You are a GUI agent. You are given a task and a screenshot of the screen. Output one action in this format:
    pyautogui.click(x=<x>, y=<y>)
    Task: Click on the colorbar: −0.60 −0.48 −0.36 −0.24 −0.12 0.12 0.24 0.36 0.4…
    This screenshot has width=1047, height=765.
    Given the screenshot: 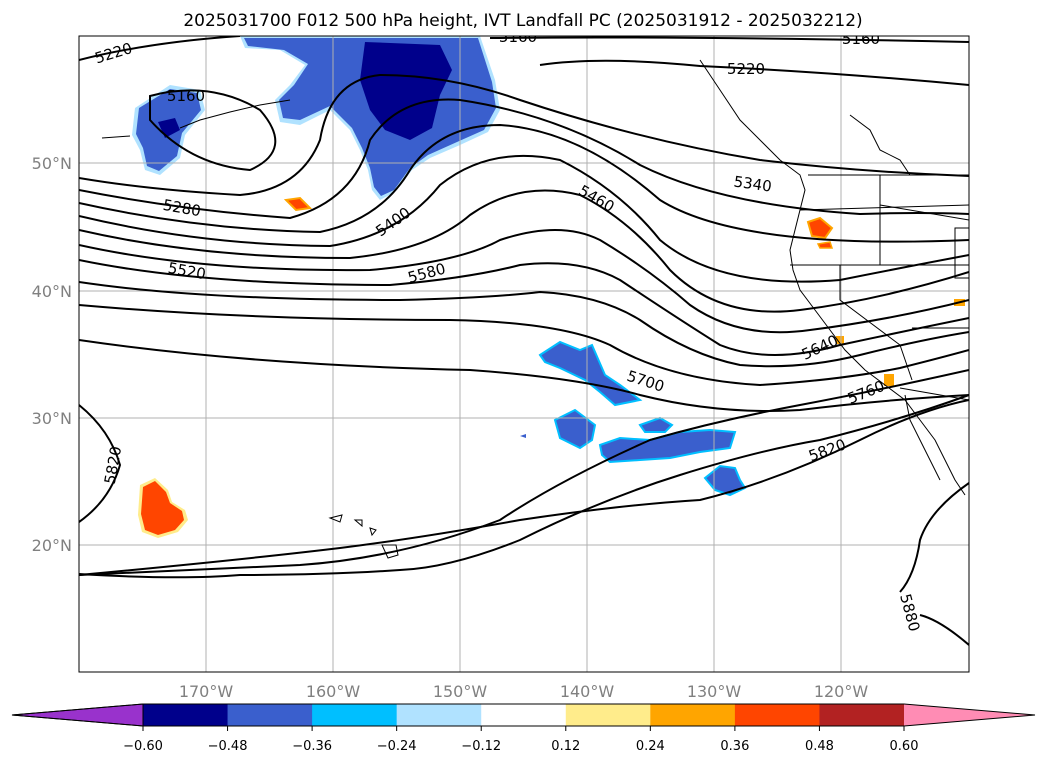 What is the action you would take?
    pyautogui.click(x=523, y=728)
    